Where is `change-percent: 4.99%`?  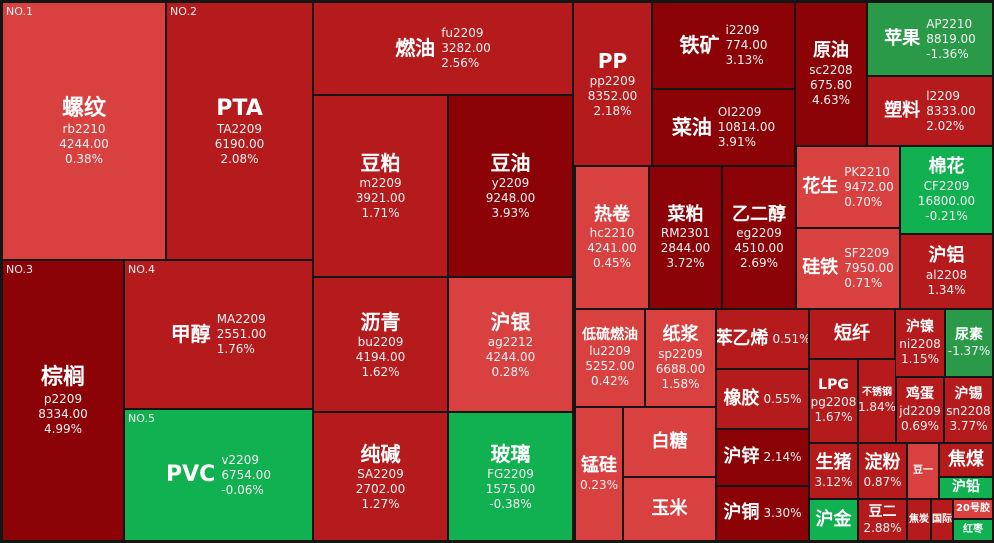 change-percent: 4.99% is located at coordinates (63, 428).